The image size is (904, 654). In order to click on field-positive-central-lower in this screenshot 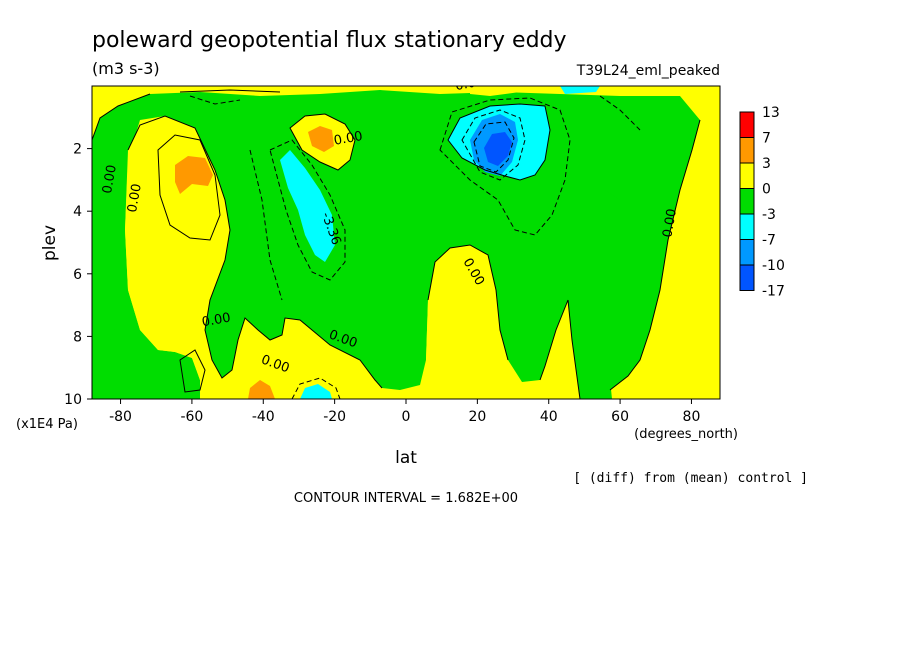, I will do `click(467, 315)`.